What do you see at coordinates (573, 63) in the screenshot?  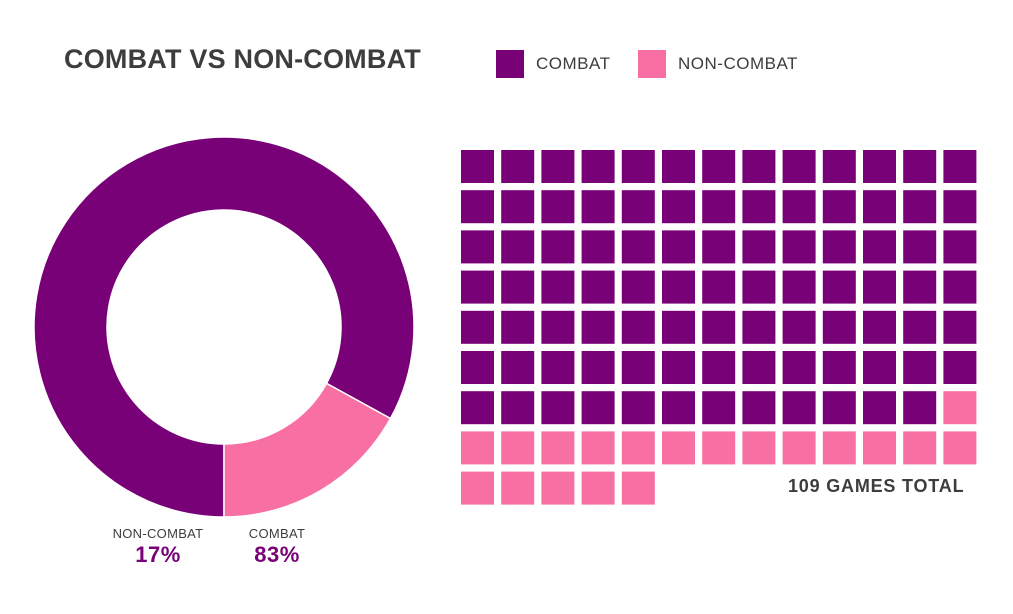 I see `legend-label-combat: COMBAT` at bounding box center [573, 63].